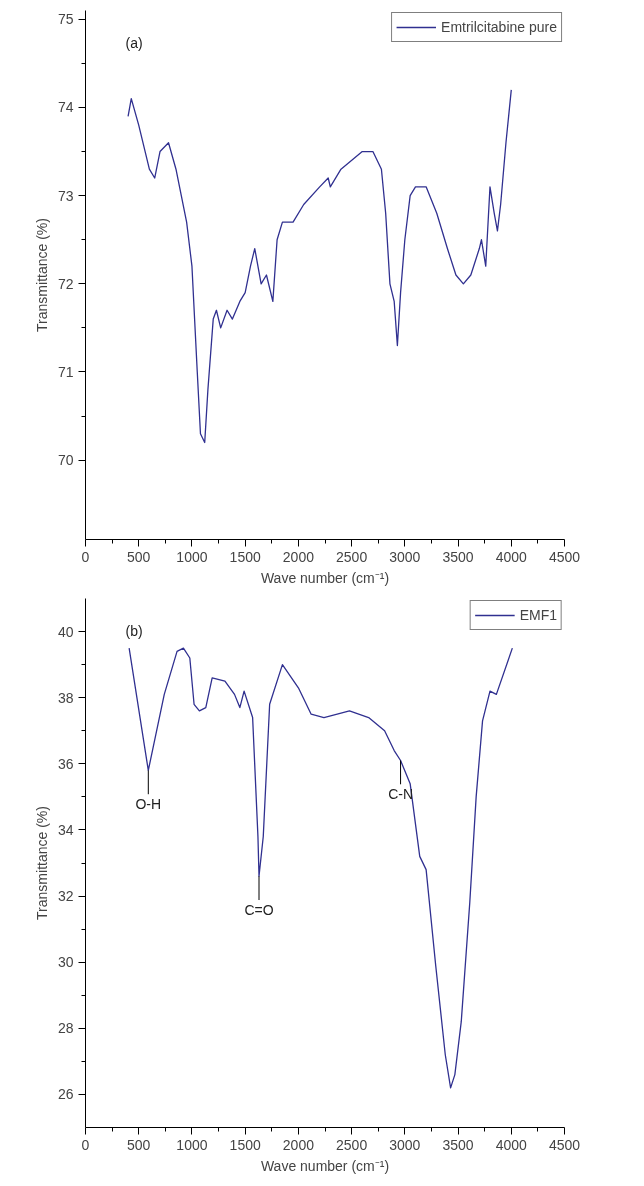  Describe the element at coordinates (65, 763) in the screenshot. I see `y-tick-label: 36` at that location.